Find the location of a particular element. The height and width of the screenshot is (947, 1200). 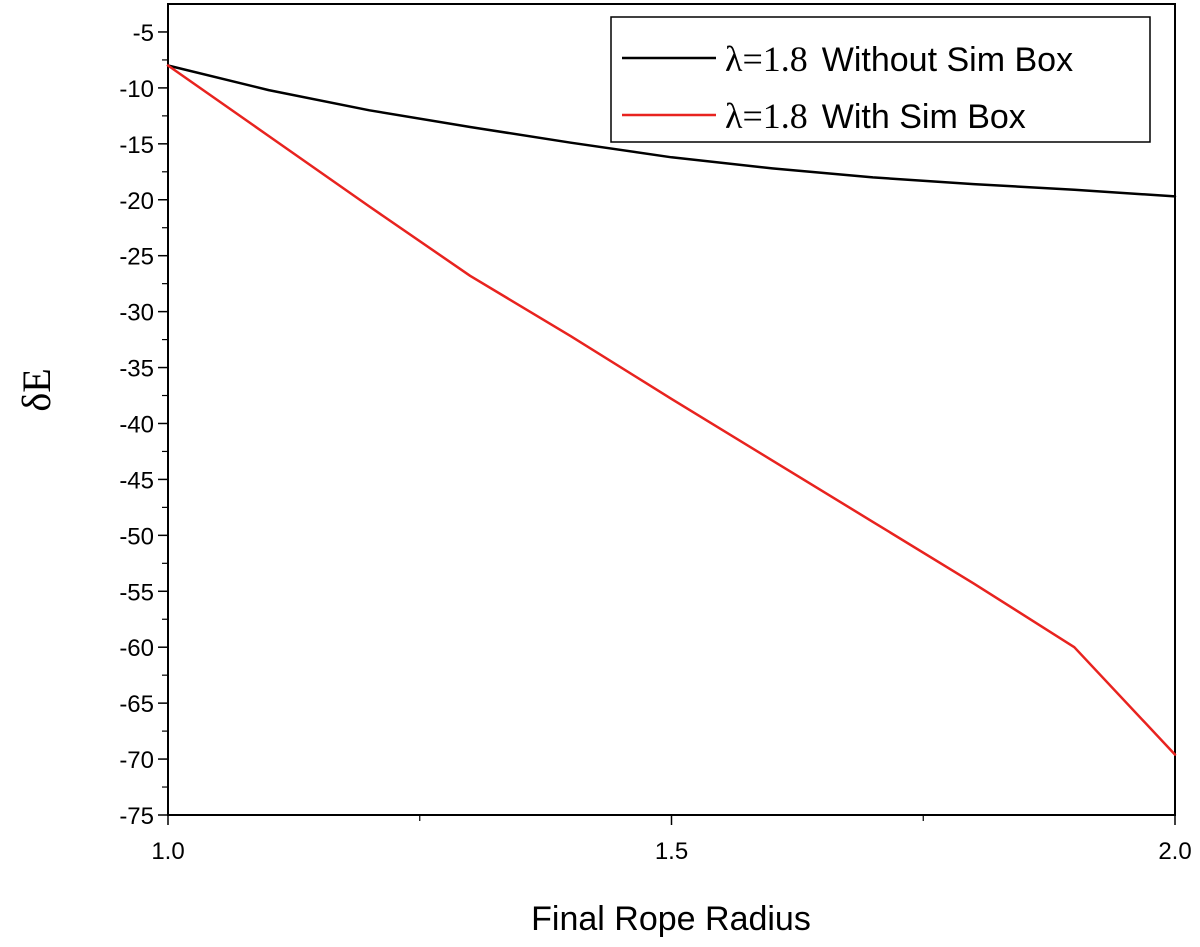

y-tick-label: -60 is located at coordinates (136, 648).